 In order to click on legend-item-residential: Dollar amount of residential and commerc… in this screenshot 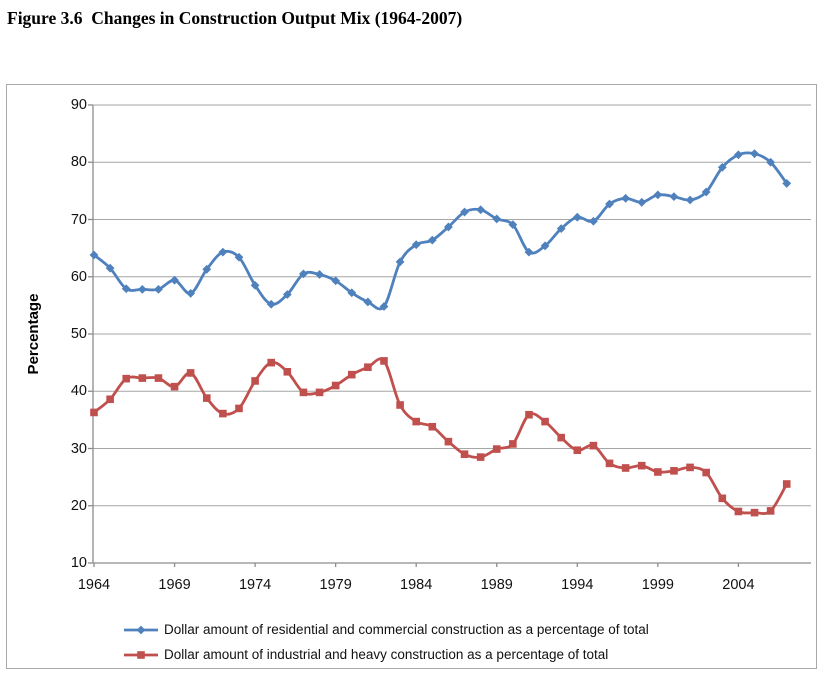, I will do `click(386, 629)`.